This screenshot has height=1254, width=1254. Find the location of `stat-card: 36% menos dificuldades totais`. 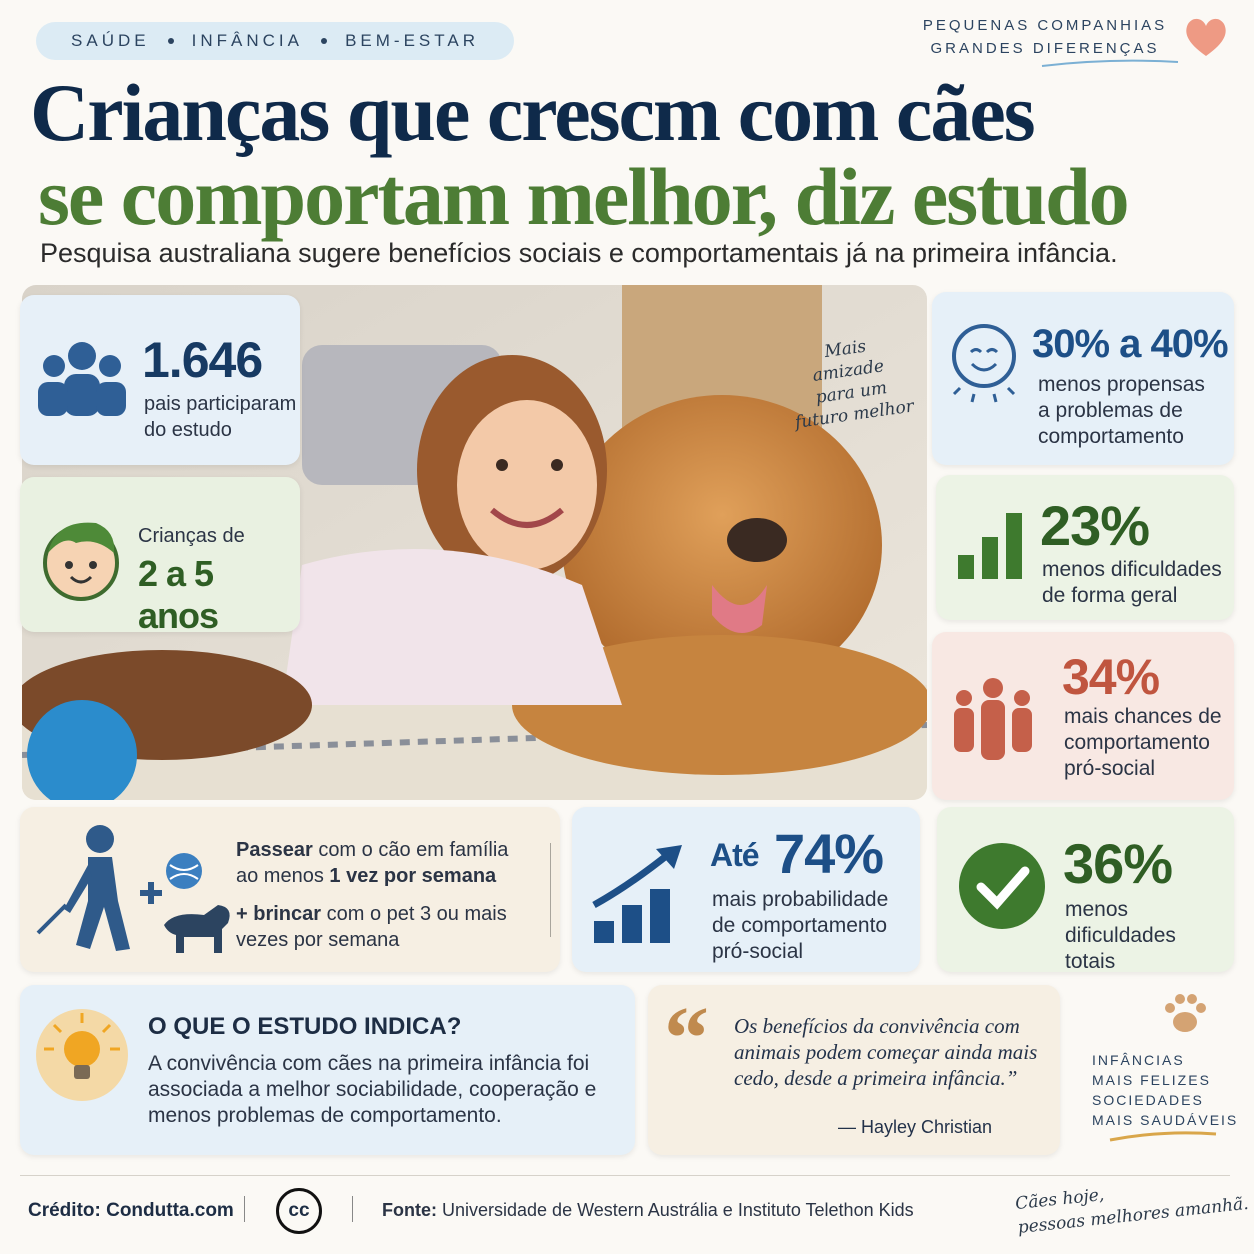

stat-card: 36% menos dificuldades totais is located at coordinates (1085, 891).